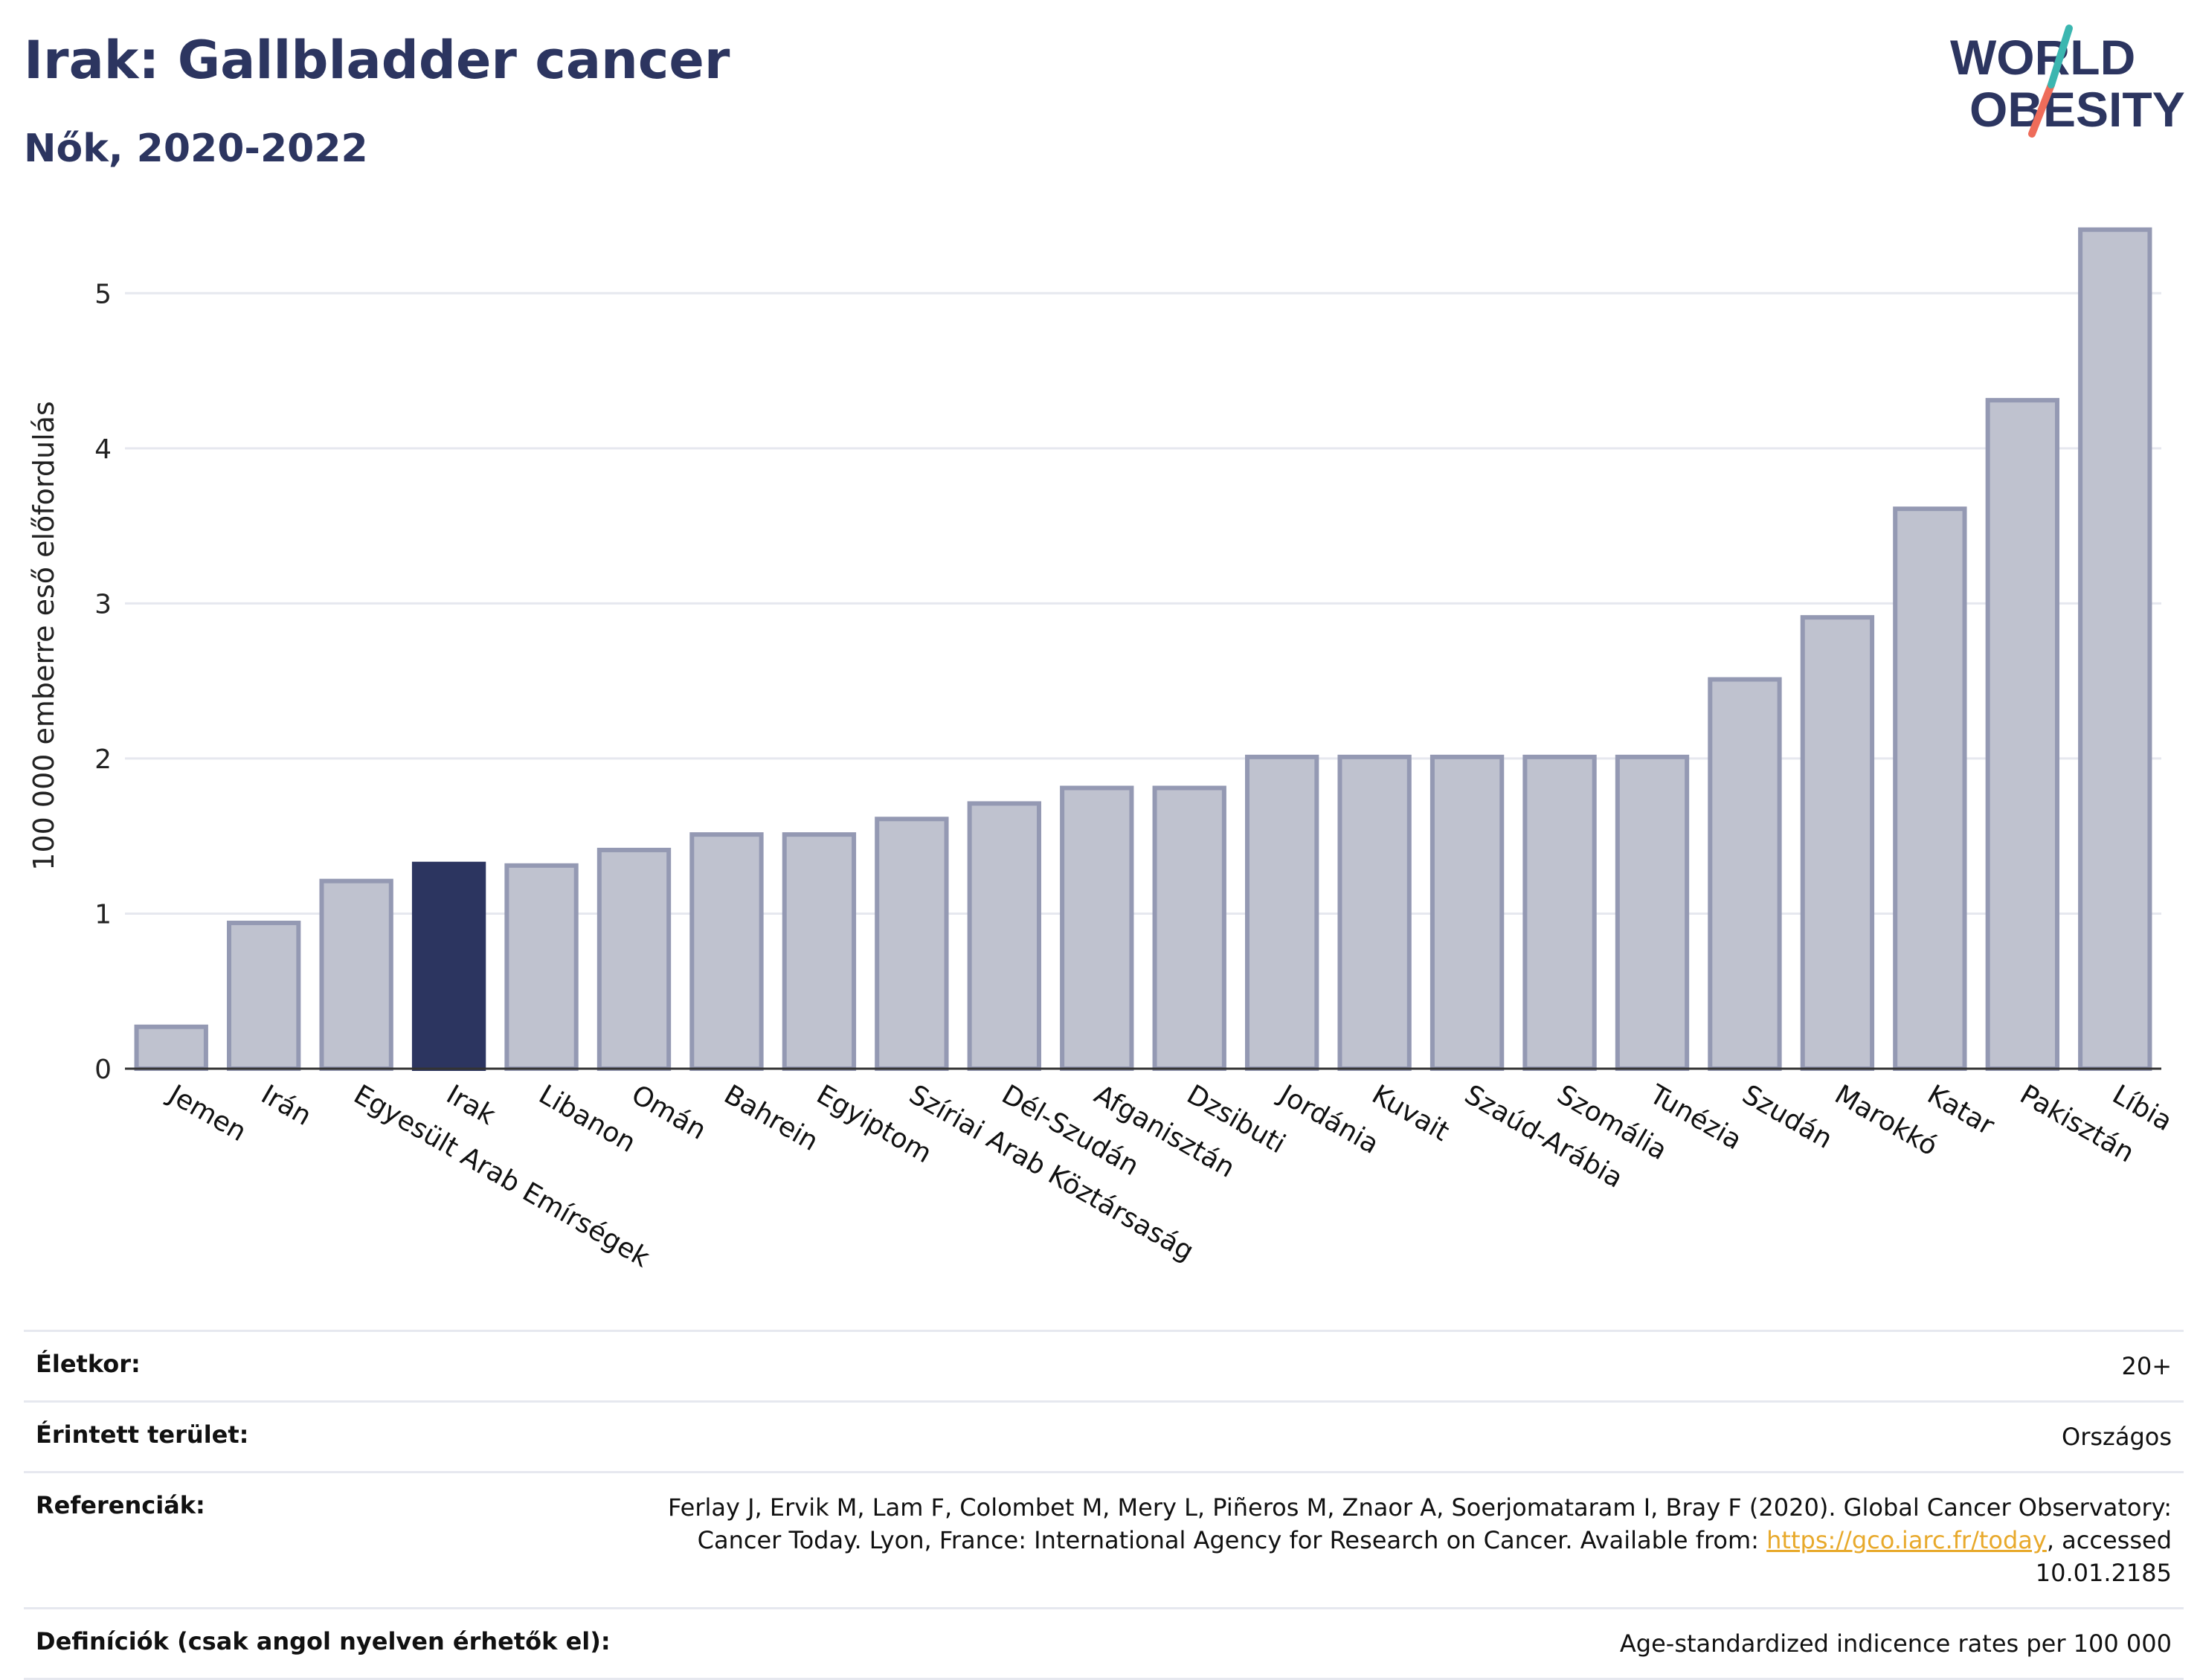 Image resolution: width=2200 pixels, height=1680 pixels. I want to click on y-tick-label: 4, so click(103, 450).